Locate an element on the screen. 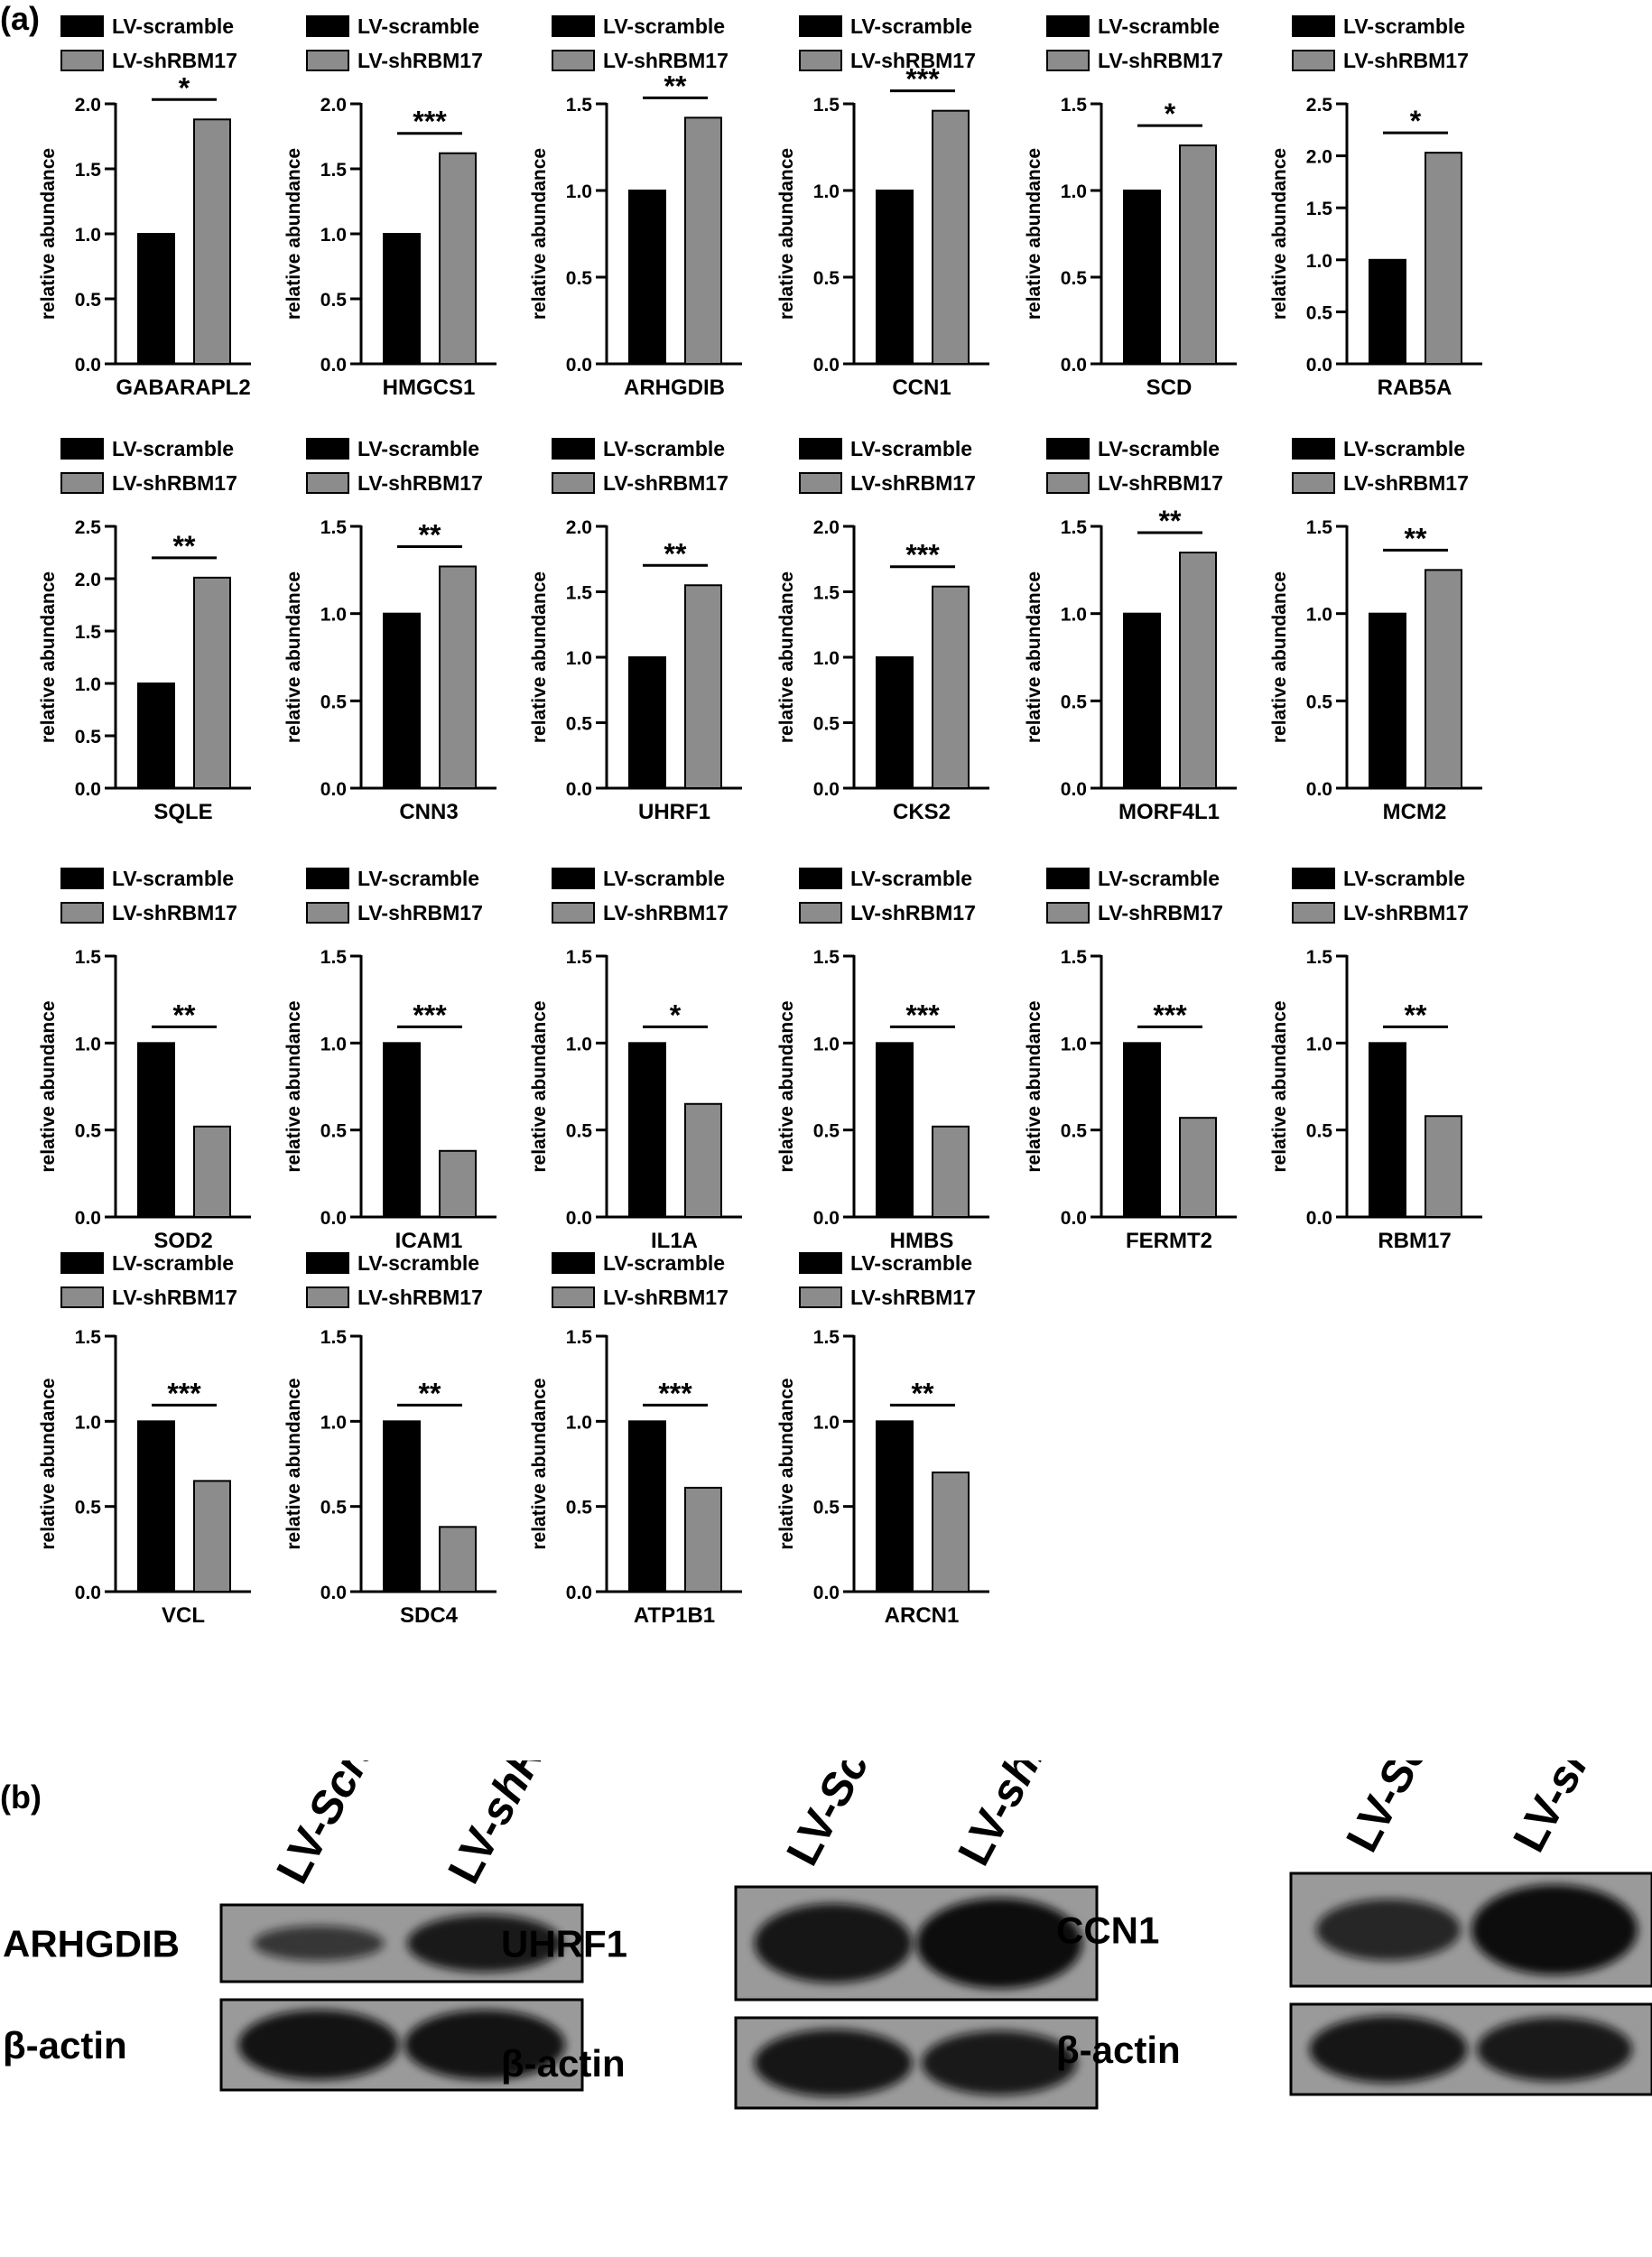 This screenshot has width=1652, height=2257. lane-label: LV-Scramble is located at coordinates (352, 1826).